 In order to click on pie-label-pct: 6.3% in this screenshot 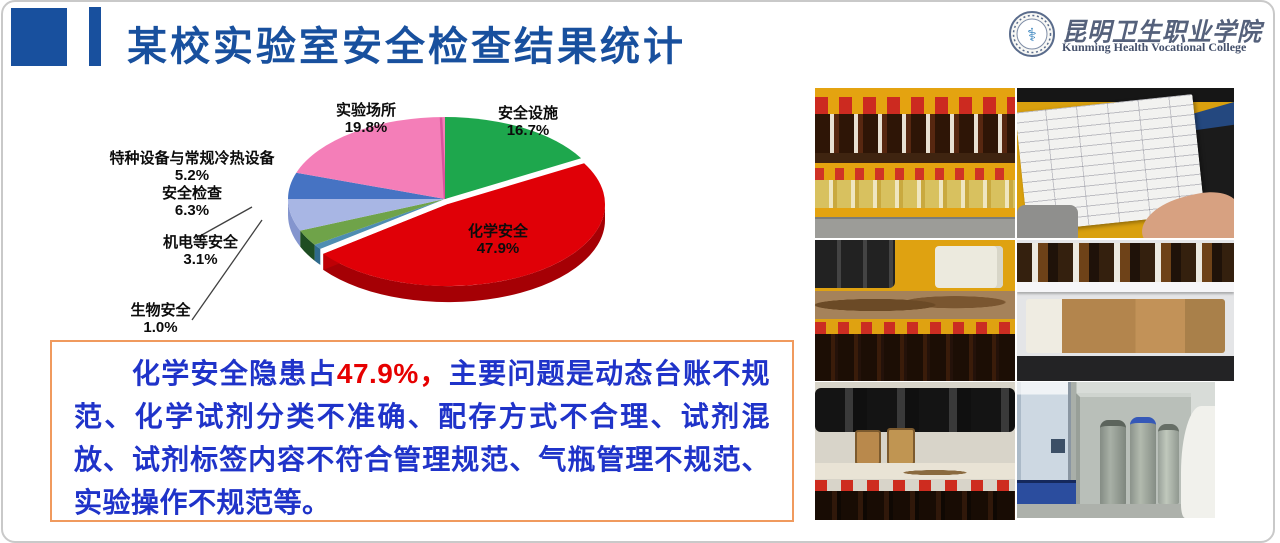, I will do `click(192, 210)`.